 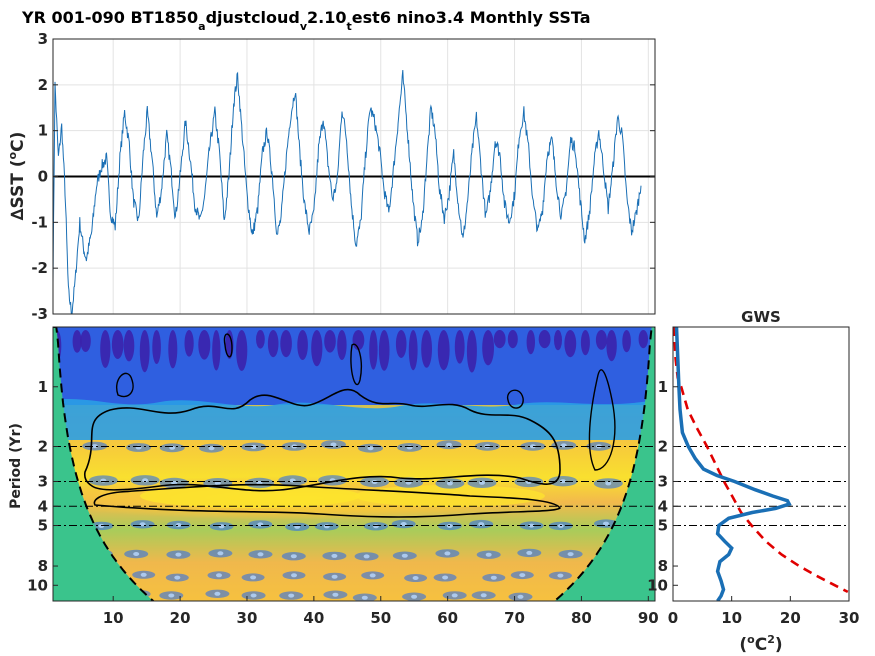 What do you see at coordinates (673, 618) in the screenshot?
I see `x-tick-label: 0` at bounding box center [673, 618].